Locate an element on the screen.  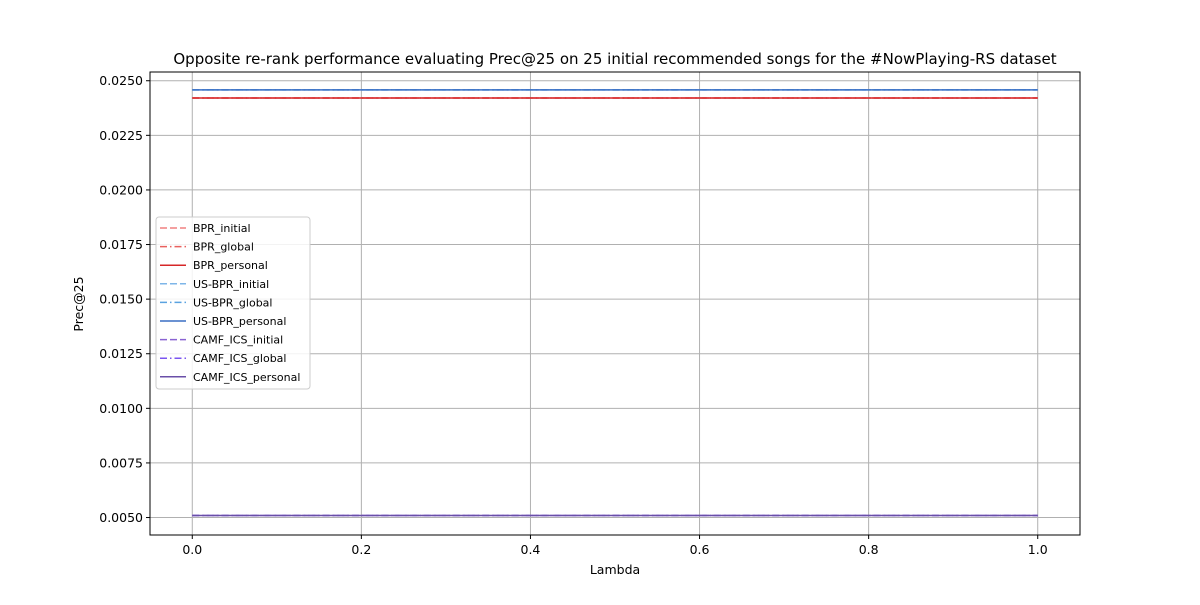
x-tick-label: 0.4 is located at coordinates (531, 549).